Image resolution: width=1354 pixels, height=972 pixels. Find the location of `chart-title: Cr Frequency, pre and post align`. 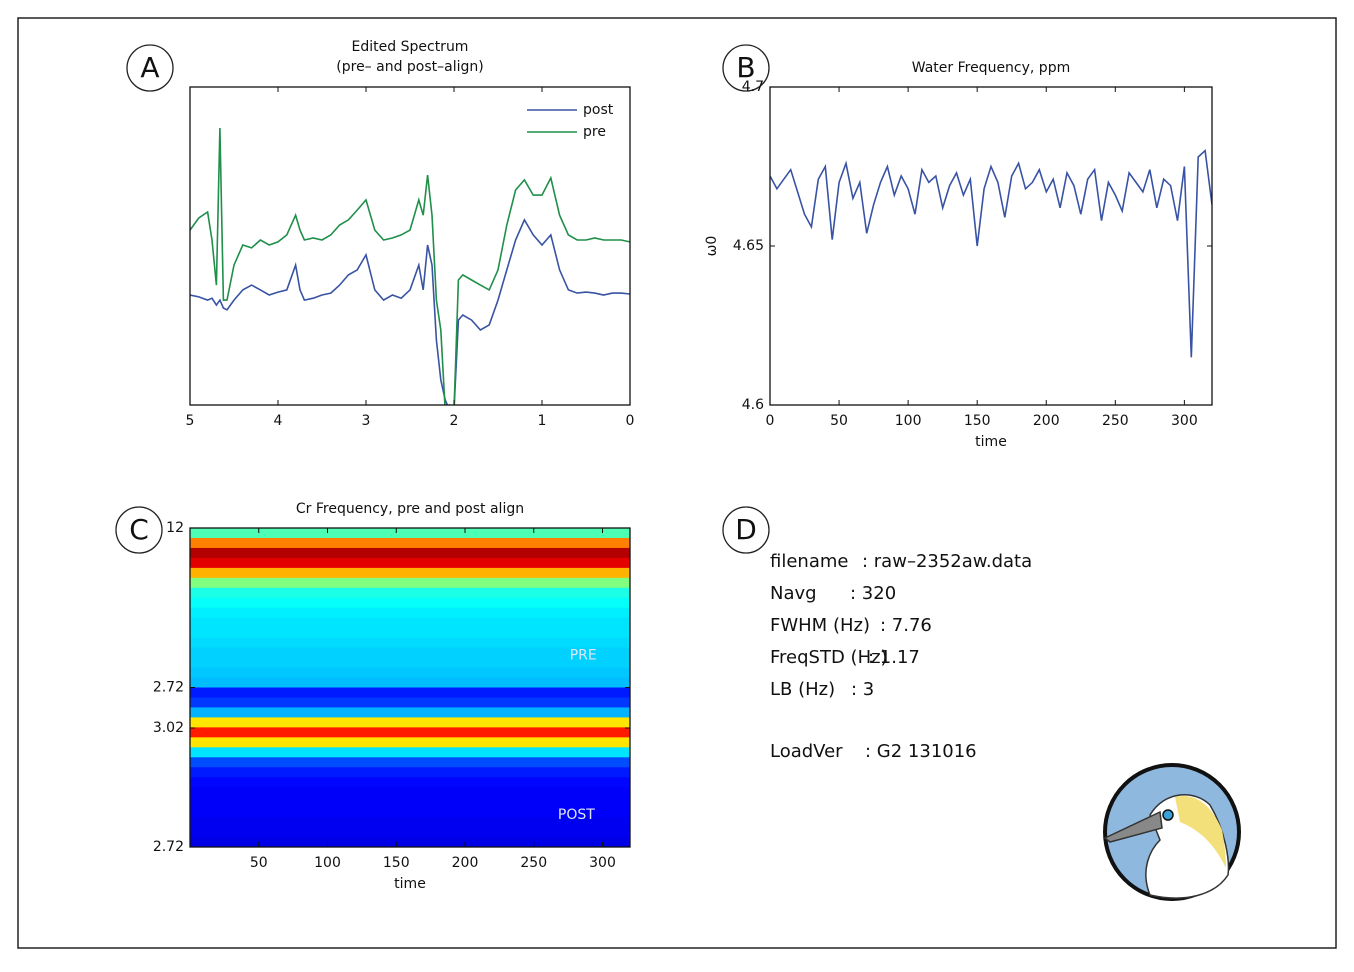

chart-title: Cr Frequency, pre and post align is located at coordinates (410, 509).